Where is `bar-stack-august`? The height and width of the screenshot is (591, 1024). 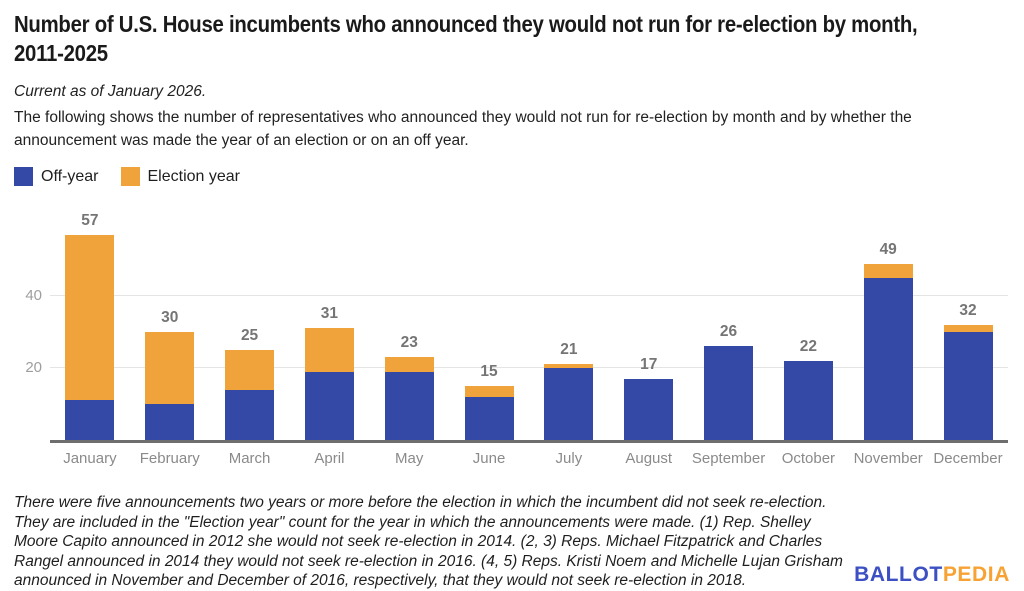 bar-stack-august is located at coordinates (649, 409).